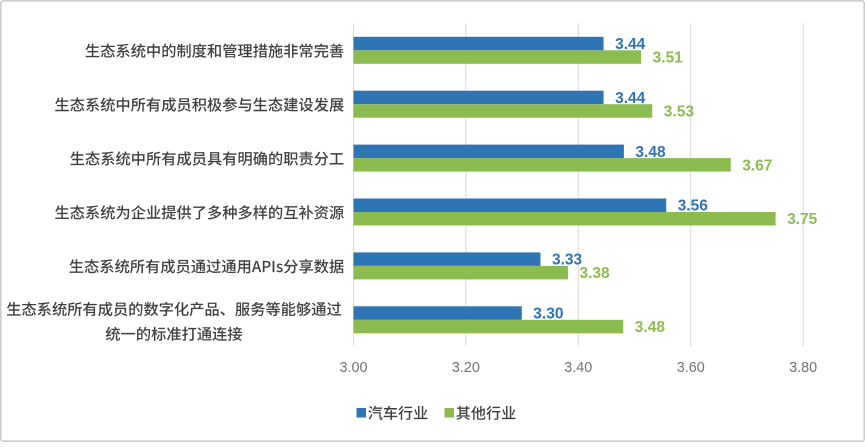 The width and height of the screenshot is (865, 447). What do you see at coordinates (691, 368) in the screenshot?
I see `svg-text: 3.60` at bounding box center [691, 368].